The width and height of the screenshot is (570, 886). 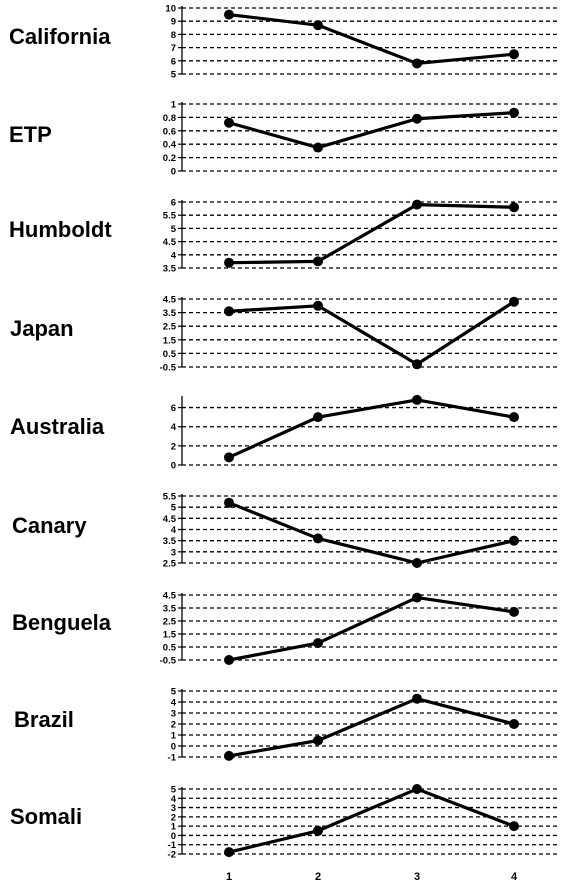 I want to click on y-tick-label: 0.8, so click(x=169, y=118).